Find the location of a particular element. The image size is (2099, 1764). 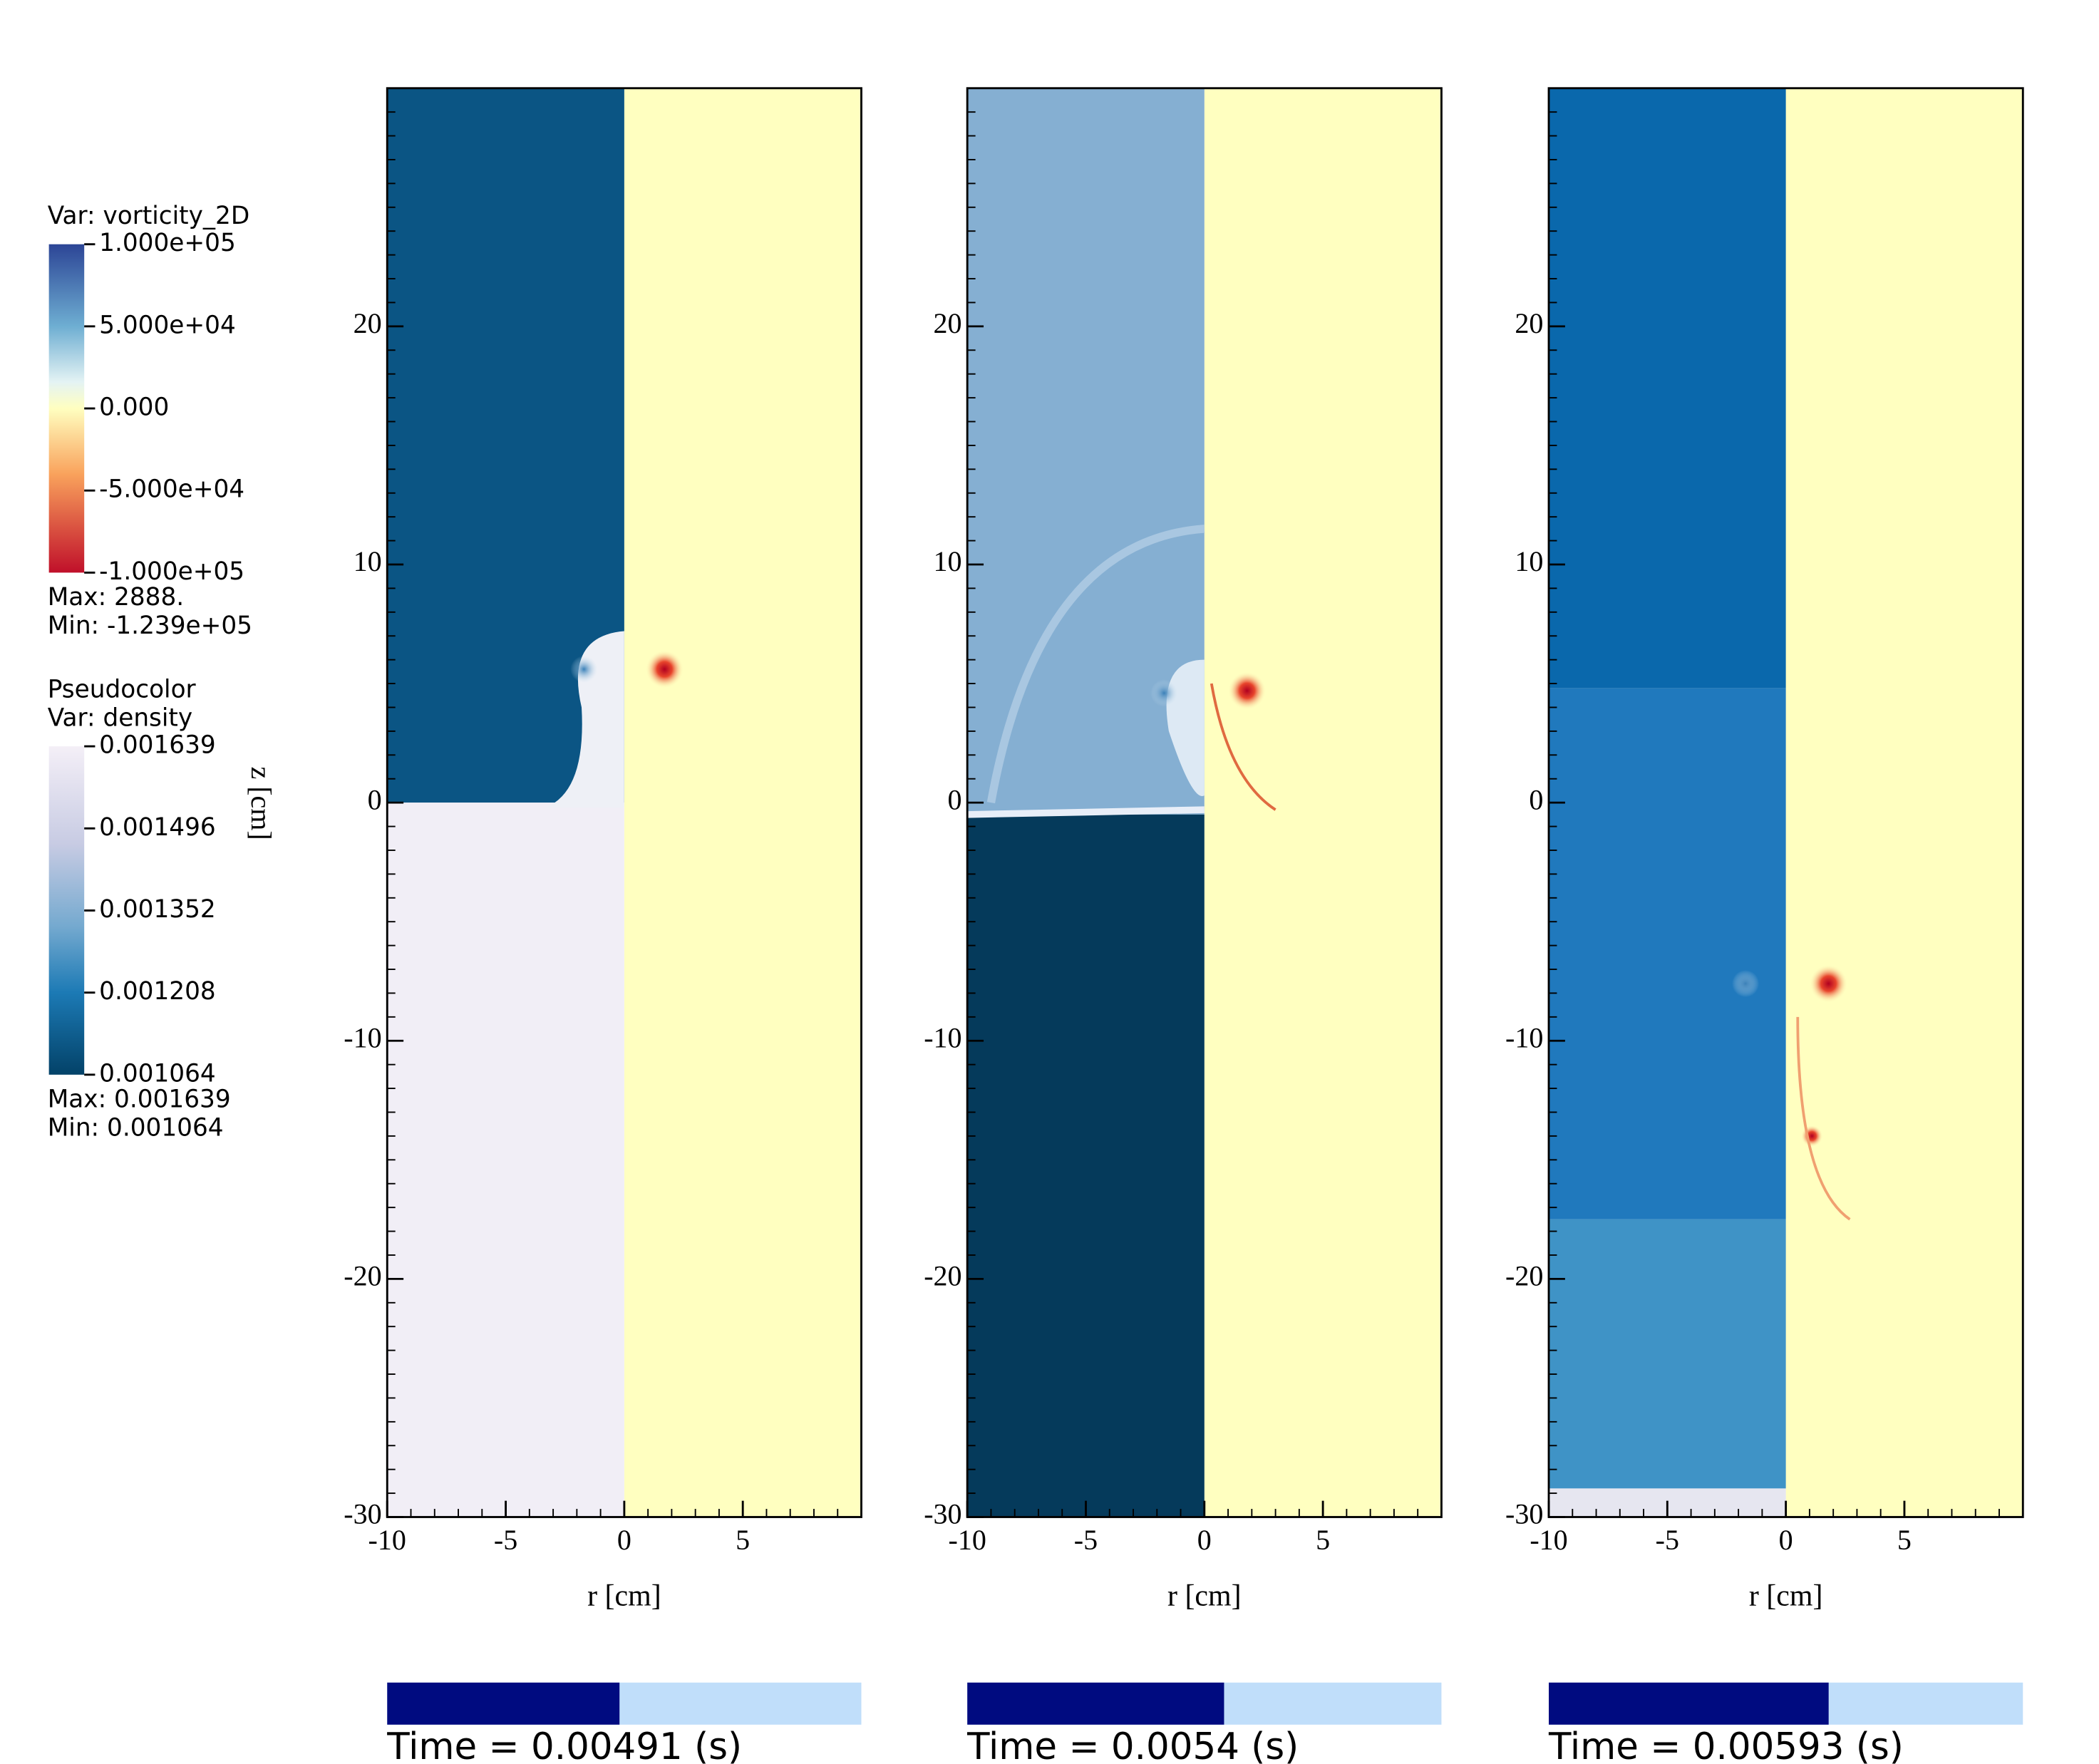

colorbar-label: 0.001496 is located at coordinates (157, 828).